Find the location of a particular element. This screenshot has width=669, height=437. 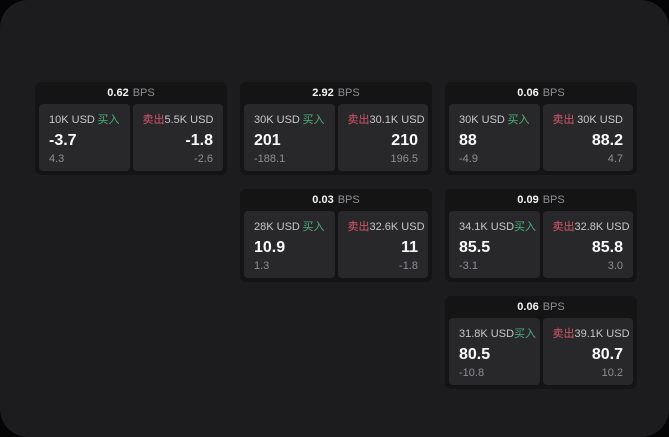

sell-price: 85.8 is located at coordinates (607, 247).